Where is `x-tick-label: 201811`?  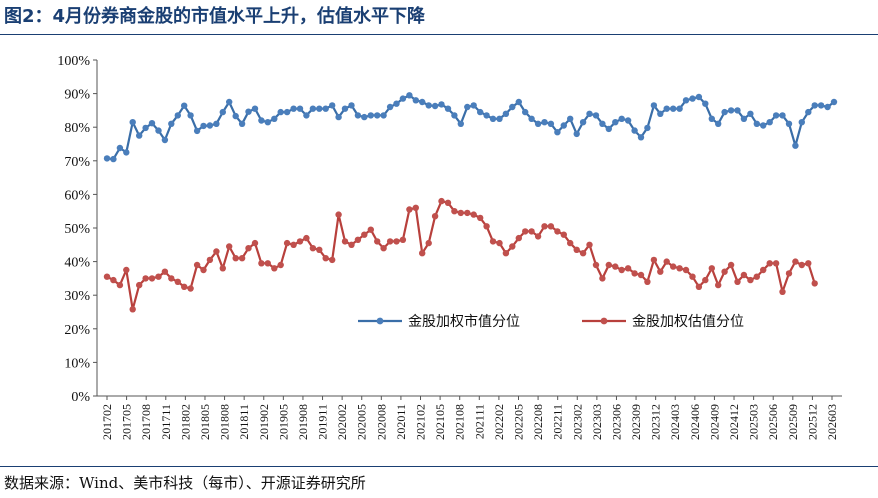
x-tick-label: 201811 is located at coordinates (244, 422).